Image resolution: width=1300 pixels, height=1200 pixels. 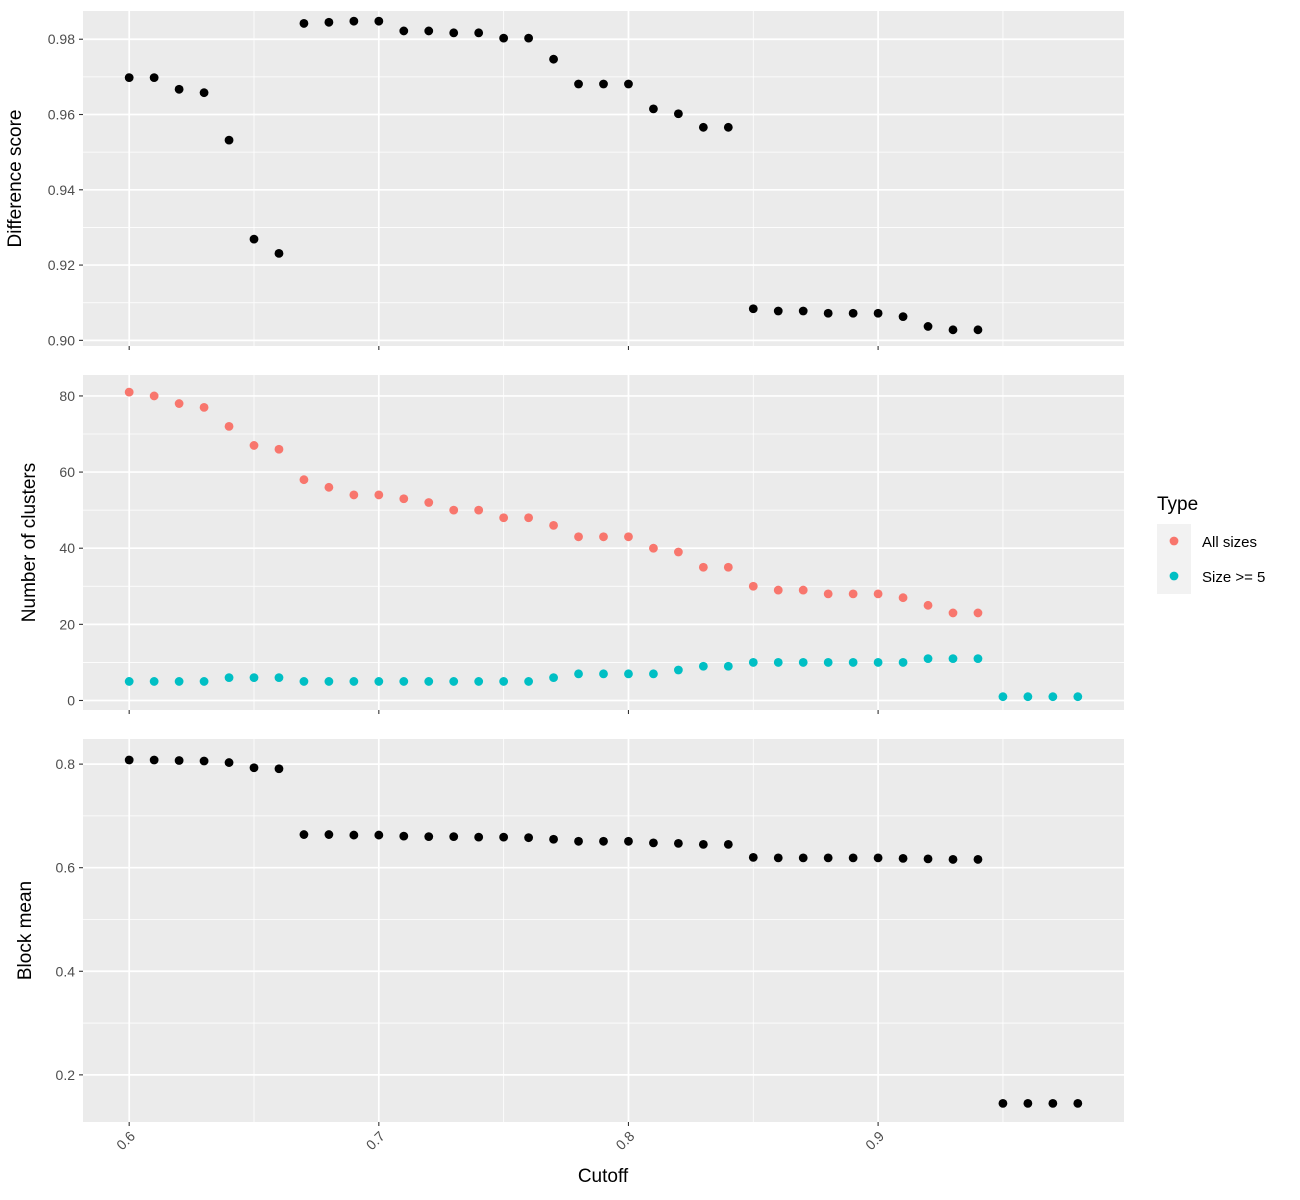 What do you see at coordinates (67, 472) in the screenshot?
I see `y-tick-label: 60` at bounding box center [67, 472].